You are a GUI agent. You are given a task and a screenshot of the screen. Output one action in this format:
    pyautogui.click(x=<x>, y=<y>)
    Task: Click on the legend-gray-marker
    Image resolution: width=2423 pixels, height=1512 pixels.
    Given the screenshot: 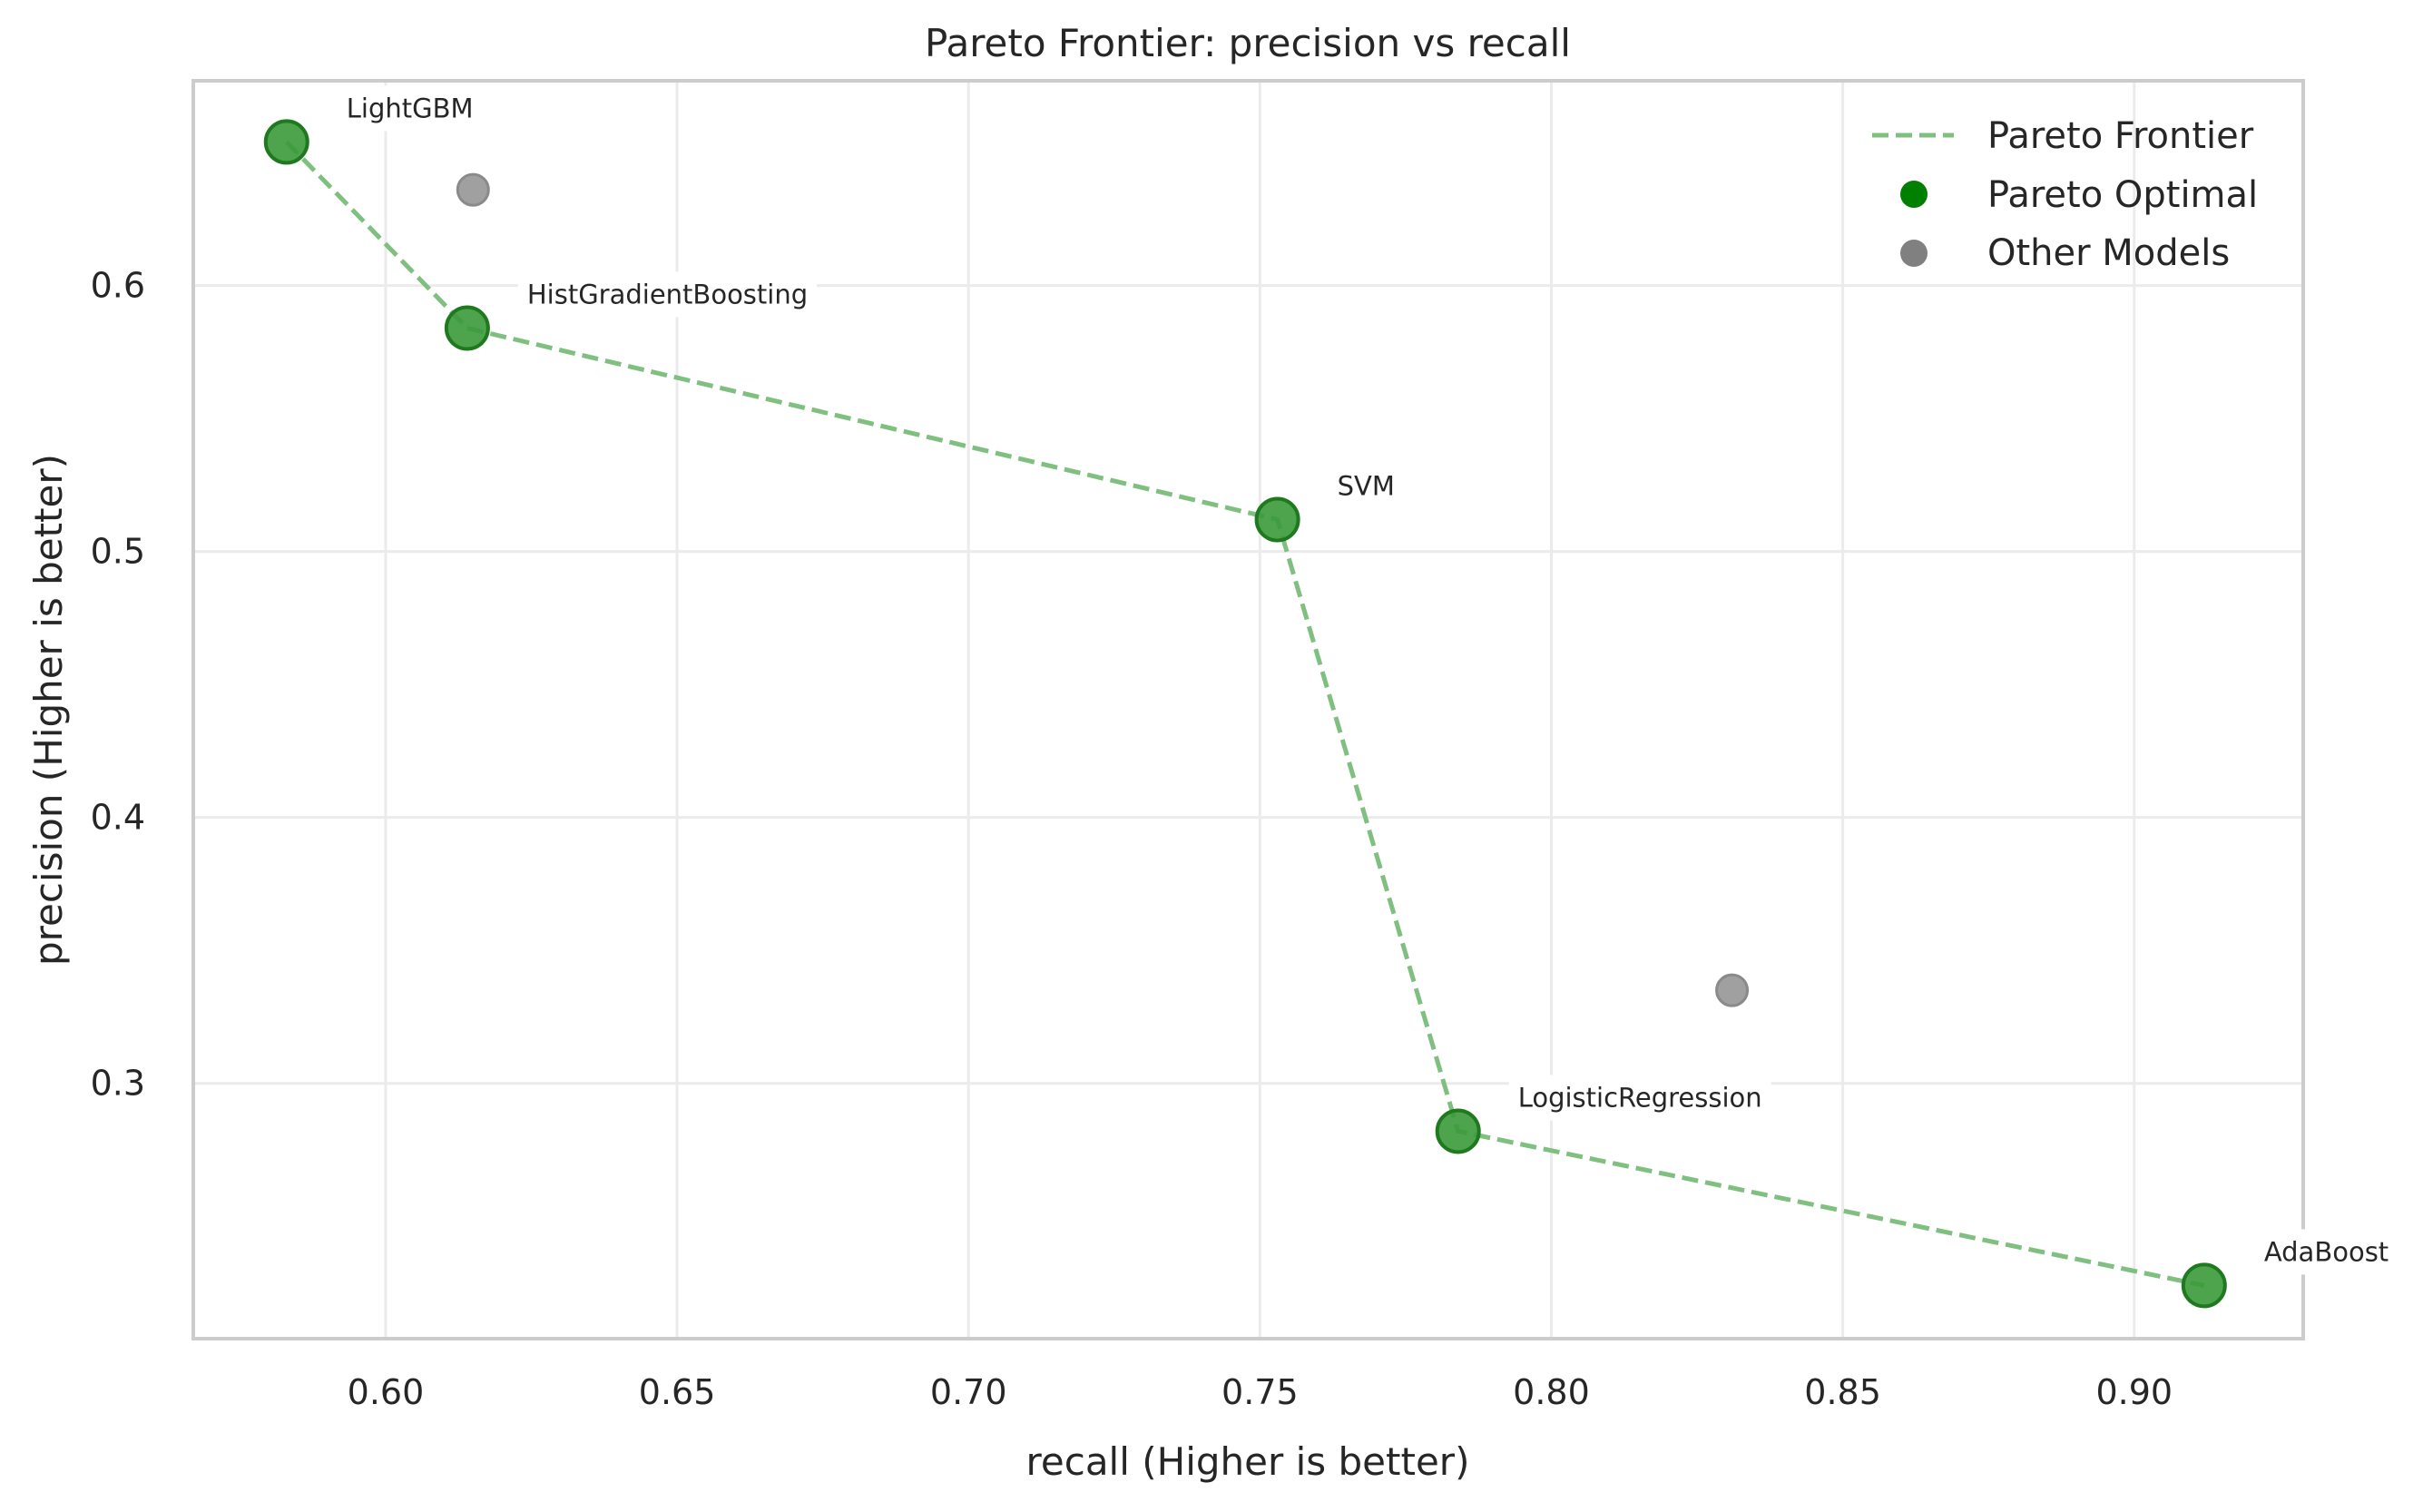 What is the action you would take?
    pyautogui.click(x=1914, y=253)
    